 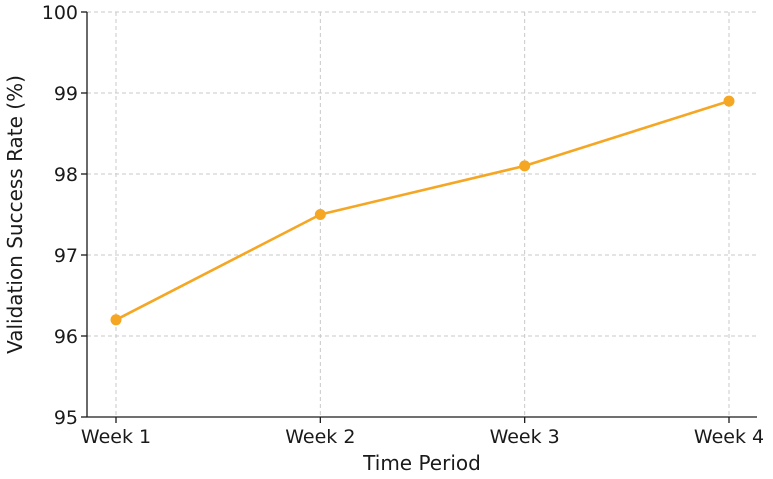 I want to click on y-axis-title: Validation Success Rate (%), so click(x=15, y=214).